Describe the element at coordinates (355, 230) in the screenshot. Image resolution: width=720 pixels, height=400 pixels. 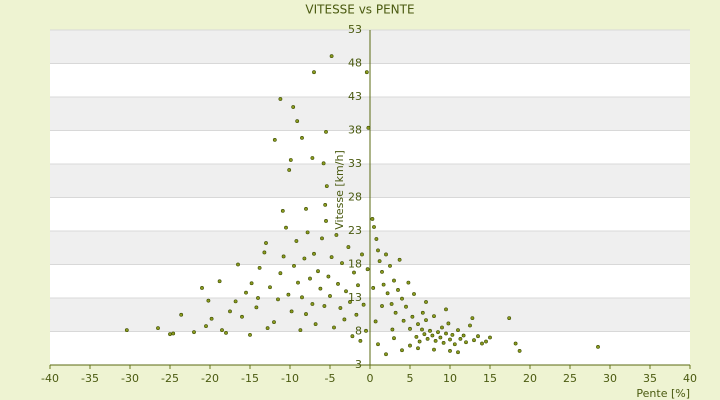
I see `y-tick-label: 23` at that location.